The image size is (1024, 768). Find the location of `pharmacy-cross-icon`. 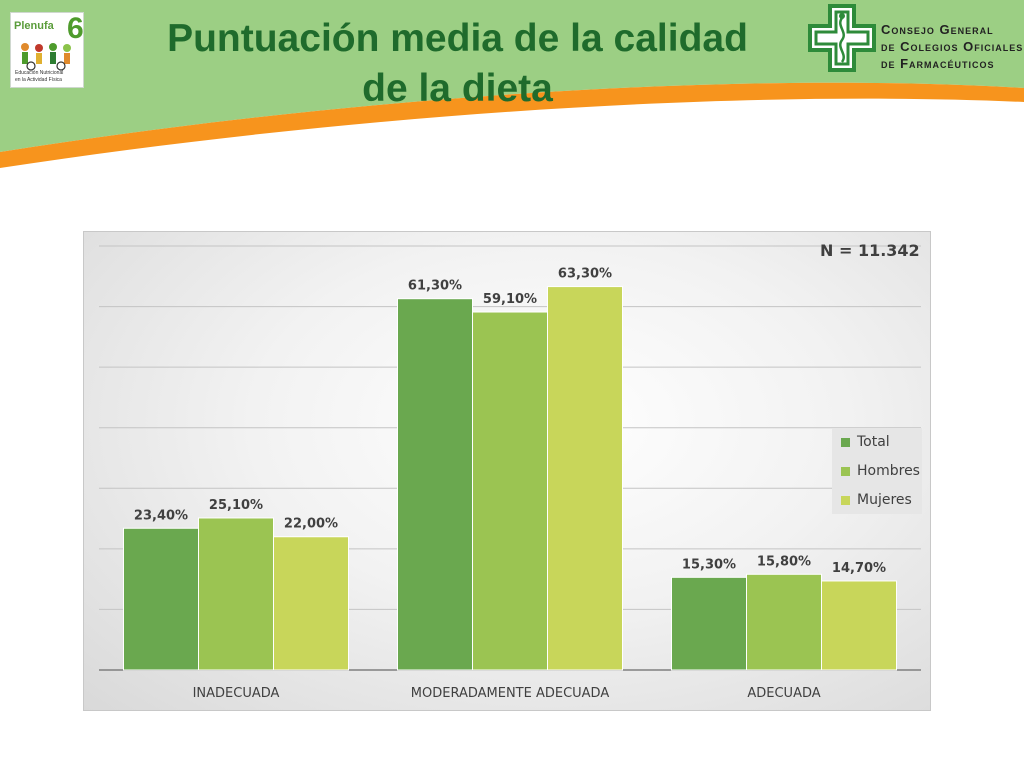

pharmacy-cross-icon is located at coordinates (842, 38).